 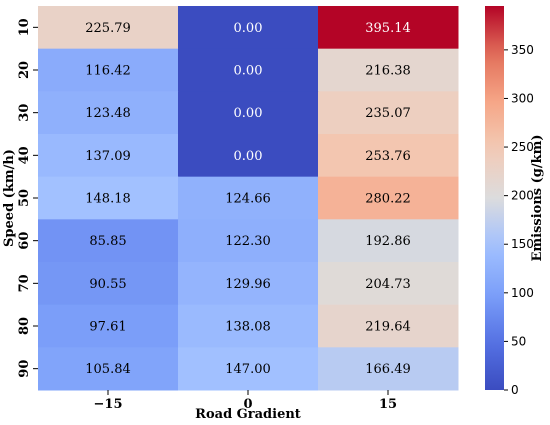 What do you see at coordinates (24, 283) in the screenshot?
I see `y-tick-label: 70` at bounding box center [24, 283].